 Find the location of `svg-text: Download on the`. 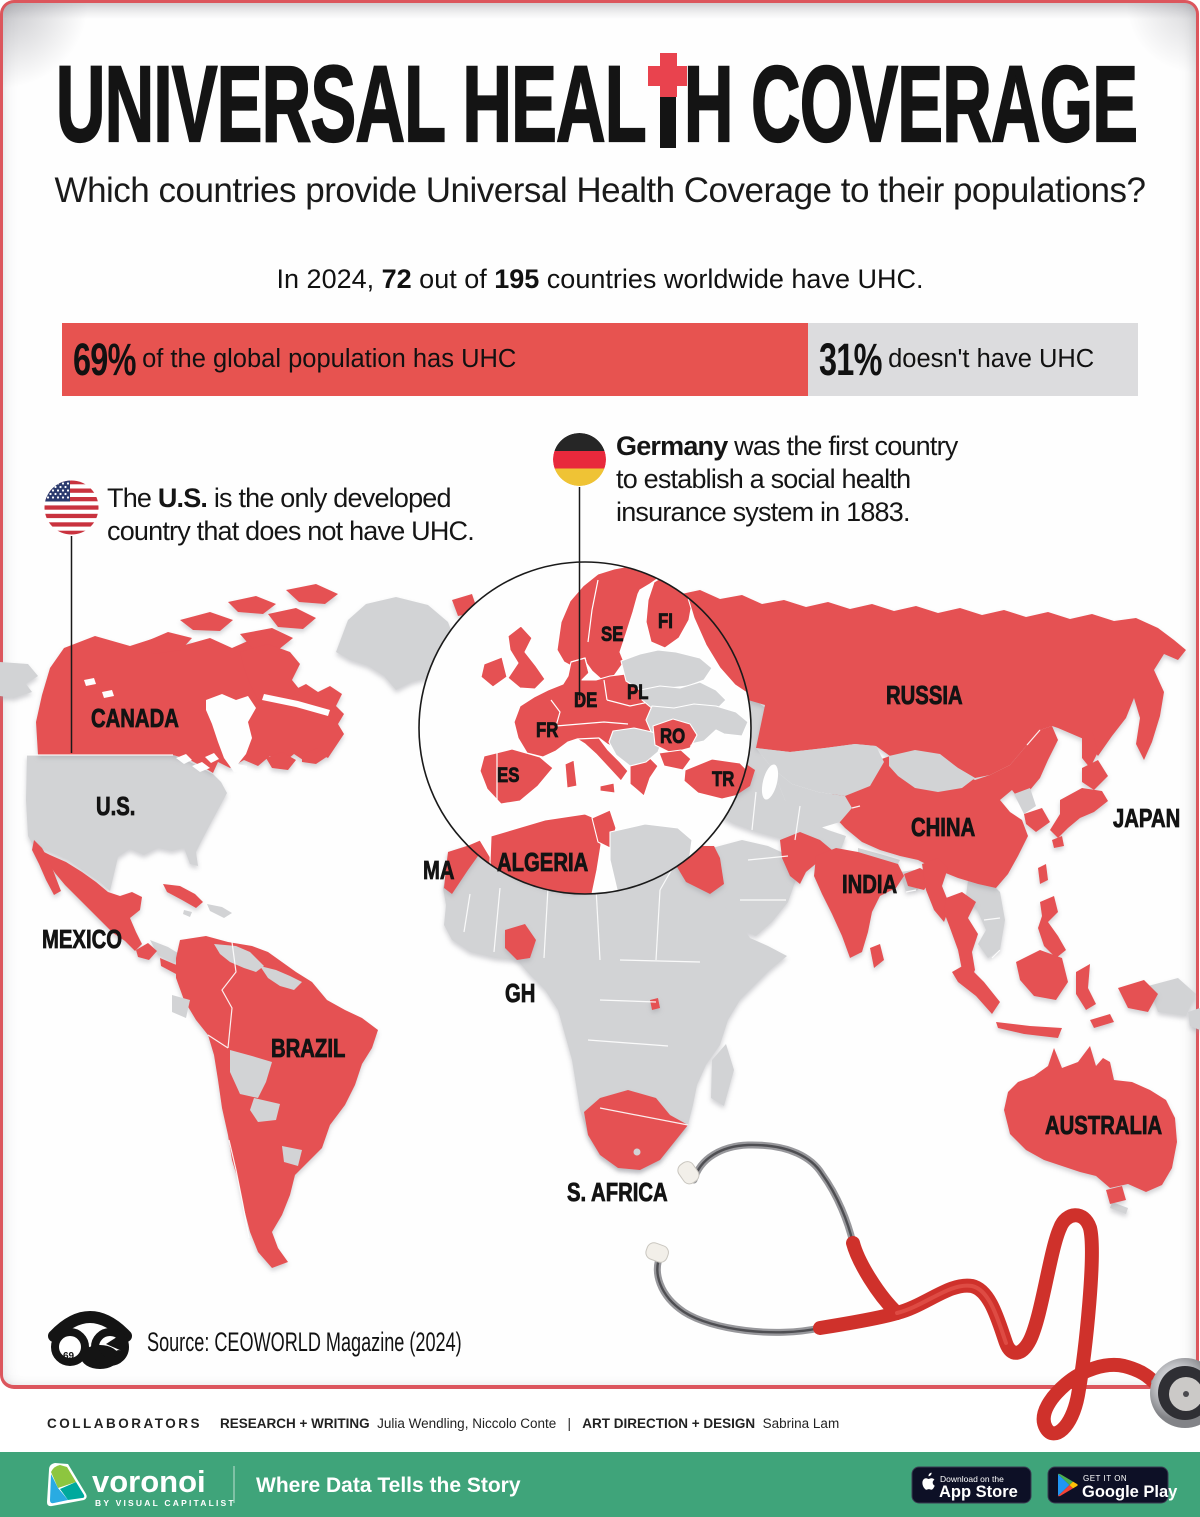

svg-text: Download on the is located at coordinates (972, 1479).